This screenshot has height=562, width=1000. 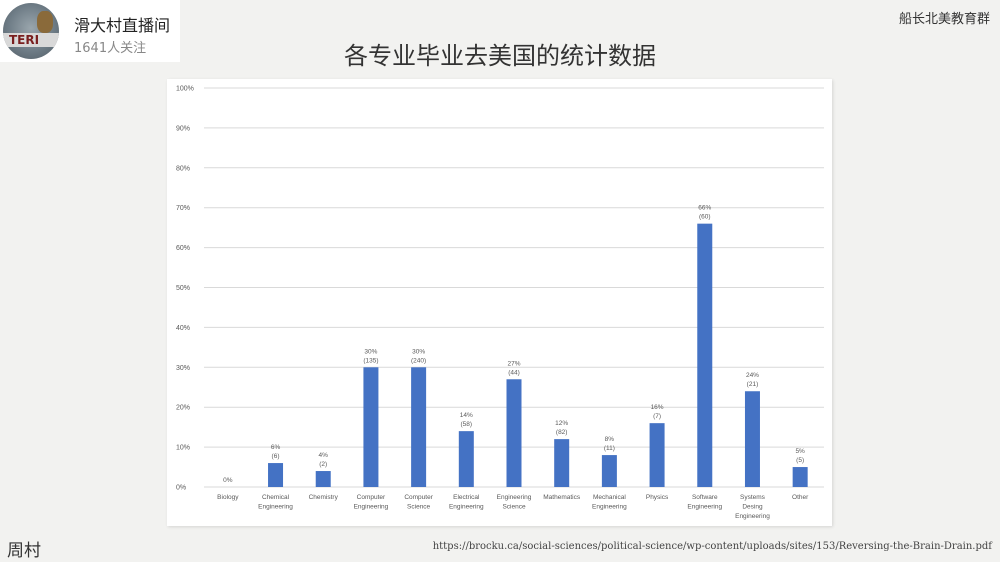 I want to click on value-label: 27%, so click(x=513, y=363).